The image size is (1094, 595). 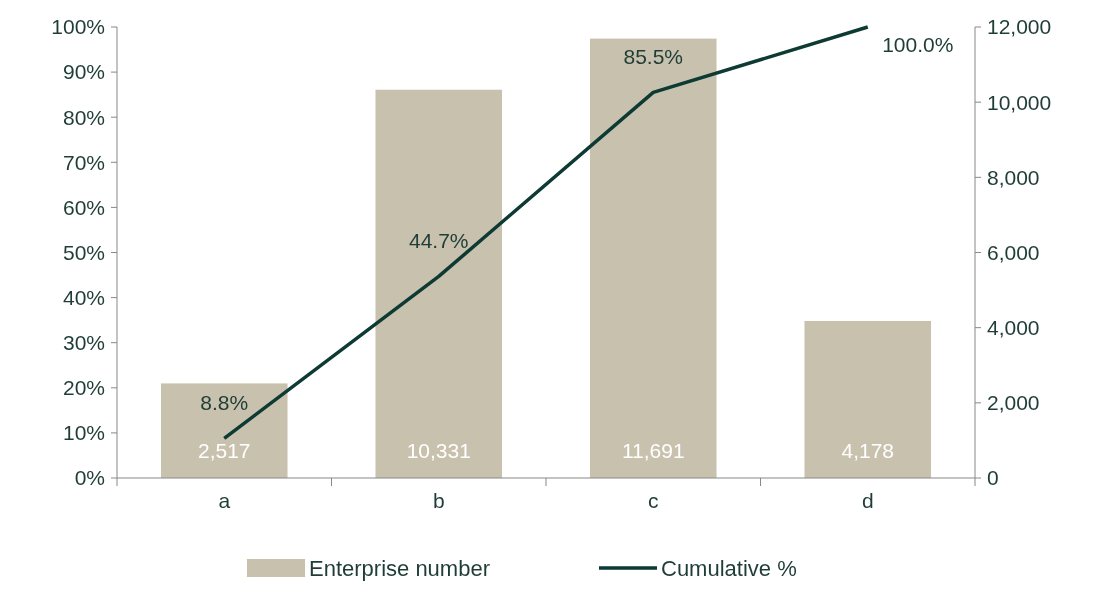 What do you see at coordinates (83, 433) in the screenshot?
I see `y-tick-label: 10%` at bounding box center [83, 433].